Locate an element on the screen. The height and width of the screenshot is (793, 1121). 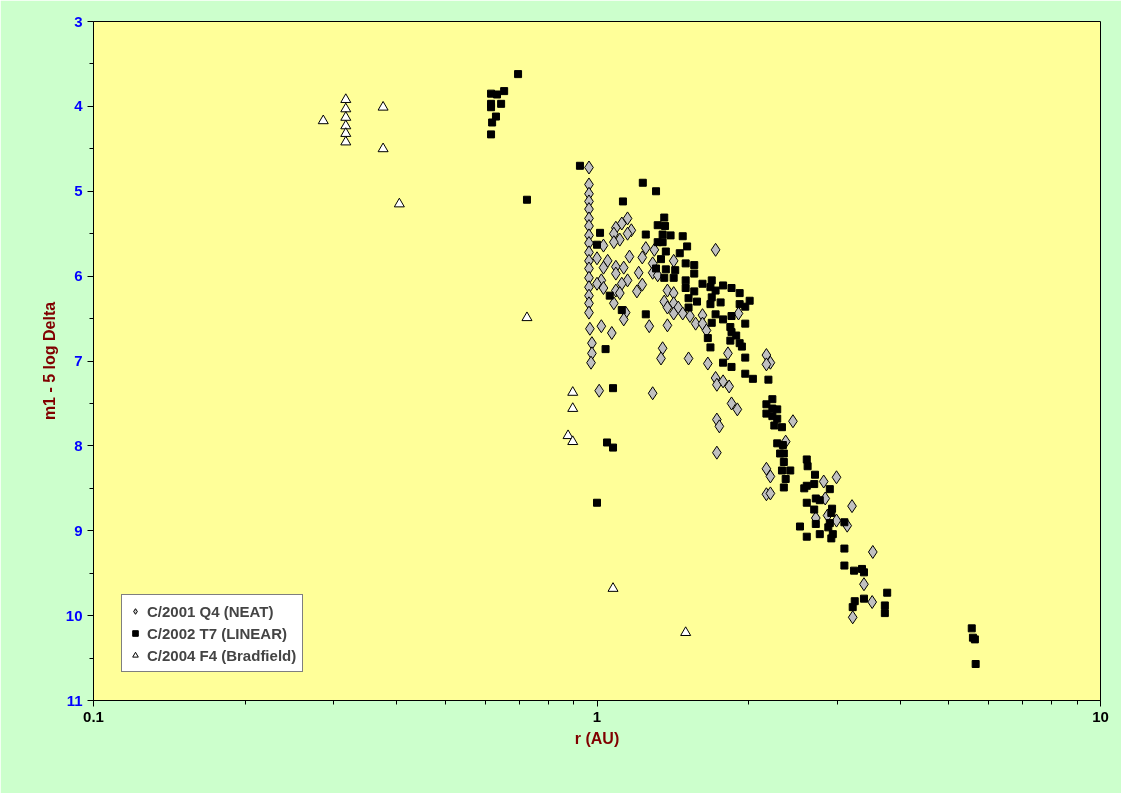
legend-label: C/2002 T7 (LINEAR) is located at coordinates (217, 633).